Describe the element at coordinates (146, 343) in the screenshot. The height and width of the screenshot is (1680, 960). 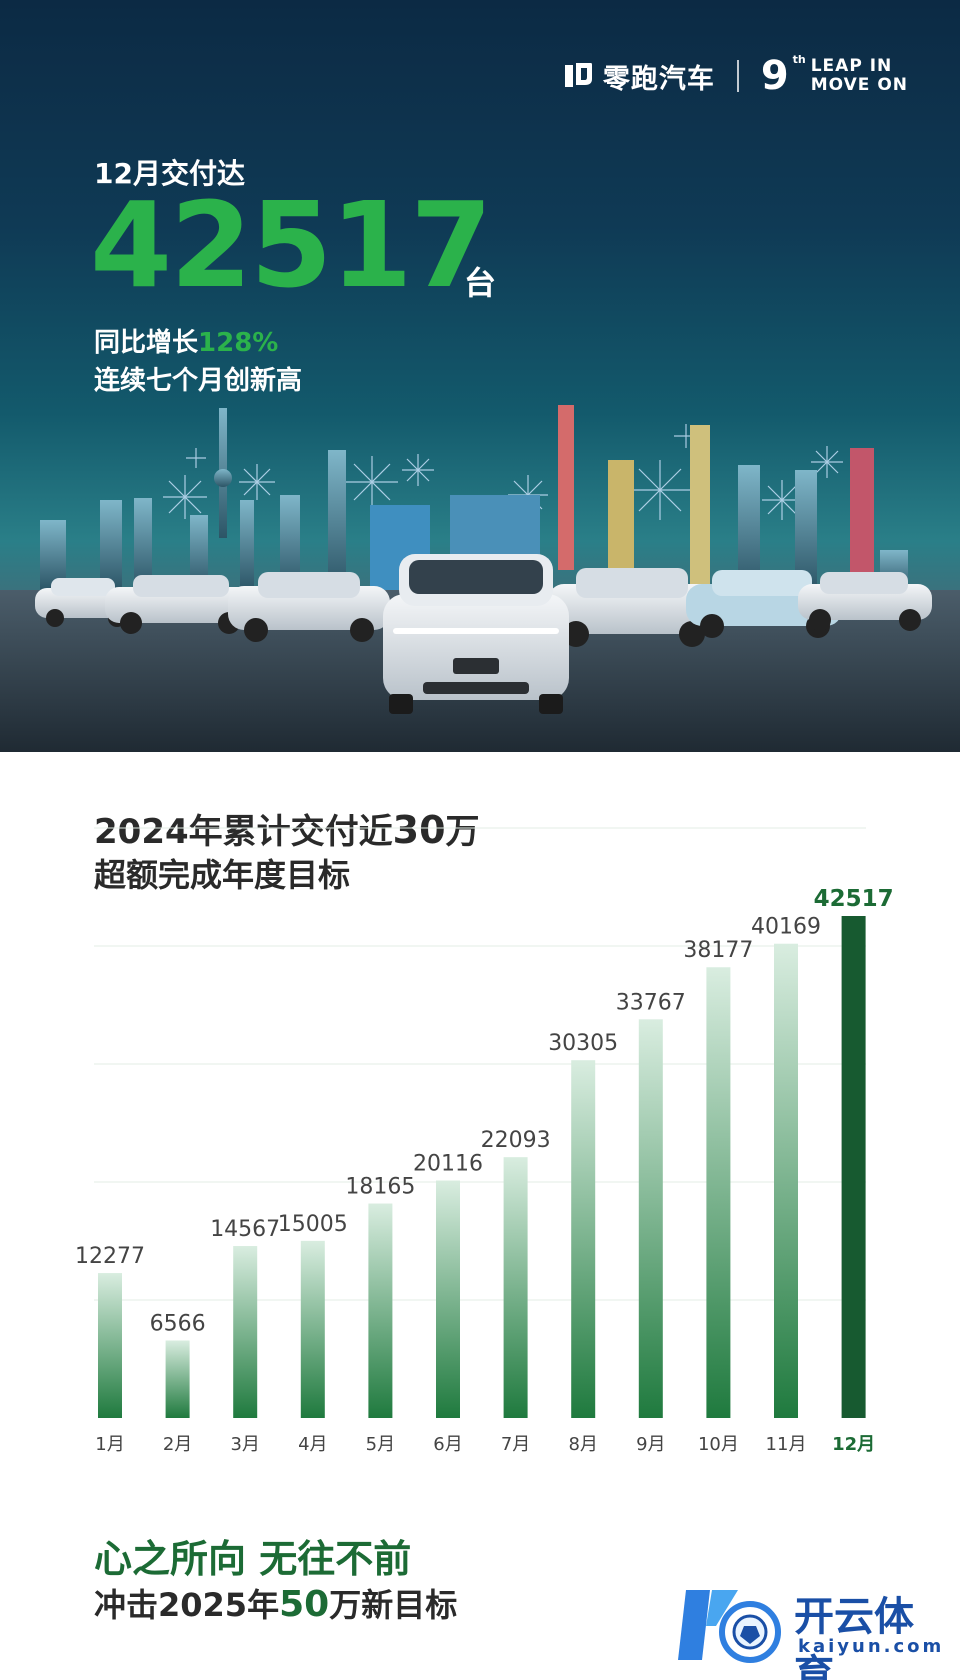
I see `growth-prefix: 同比增长` at that location.